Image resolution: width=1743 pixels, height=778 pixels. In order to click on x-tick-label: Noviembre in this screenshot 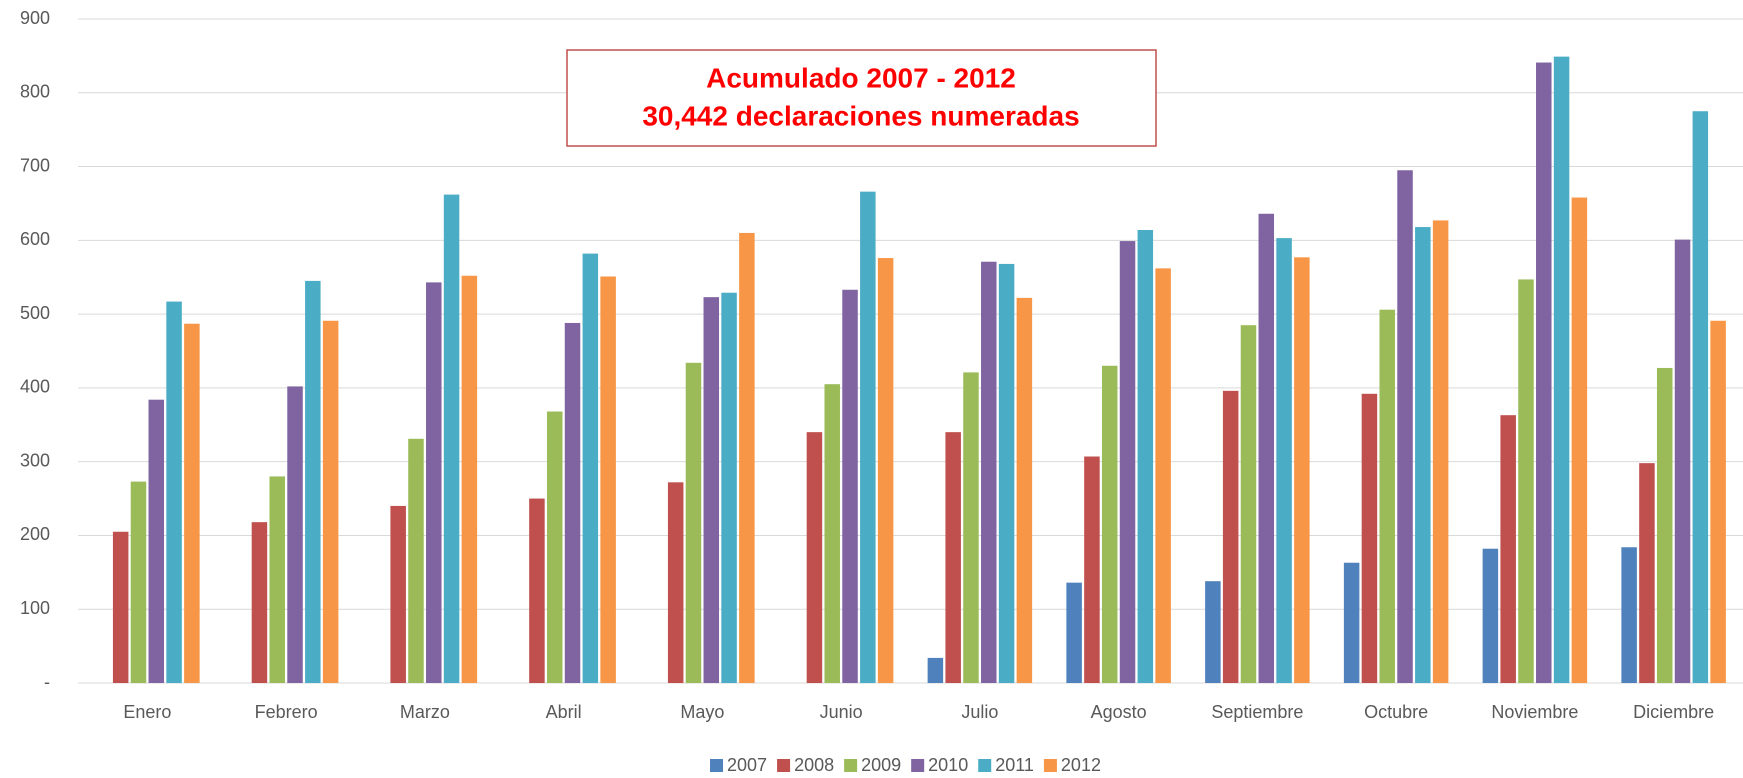, I will do `click(1534, 712)`.